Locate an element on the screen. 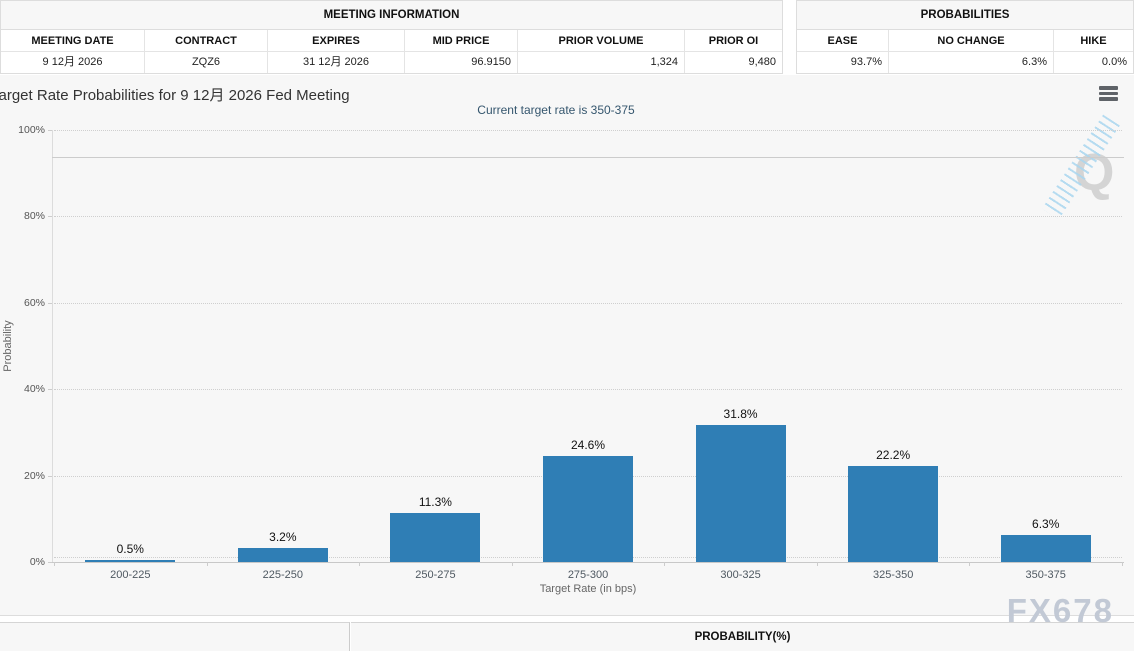 The width and height of the screenshot is (1134, 651). bar-value-label: 6.3% is located at coordinates (1046, 523).